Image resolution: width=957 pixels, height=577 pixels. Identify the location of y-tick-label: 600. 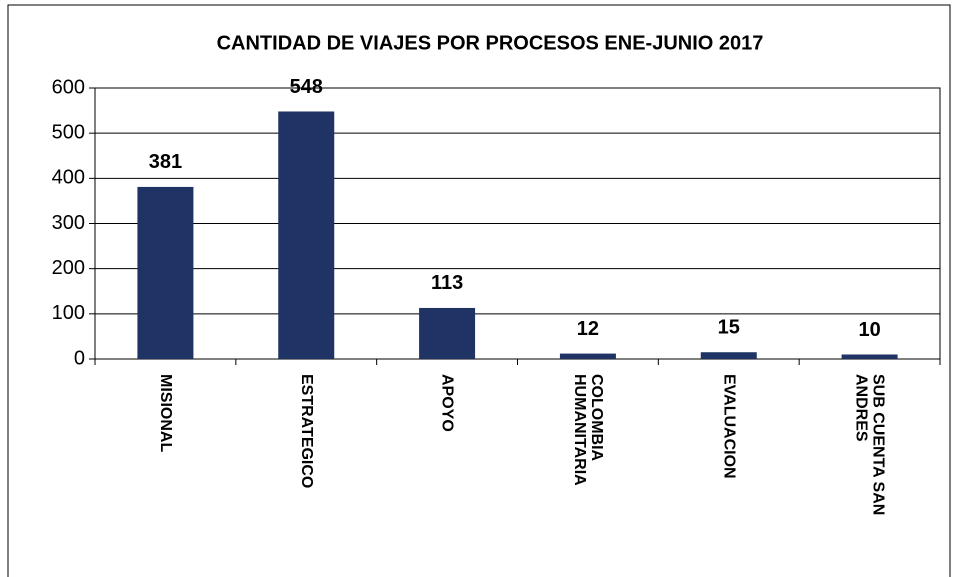
(68, 87).